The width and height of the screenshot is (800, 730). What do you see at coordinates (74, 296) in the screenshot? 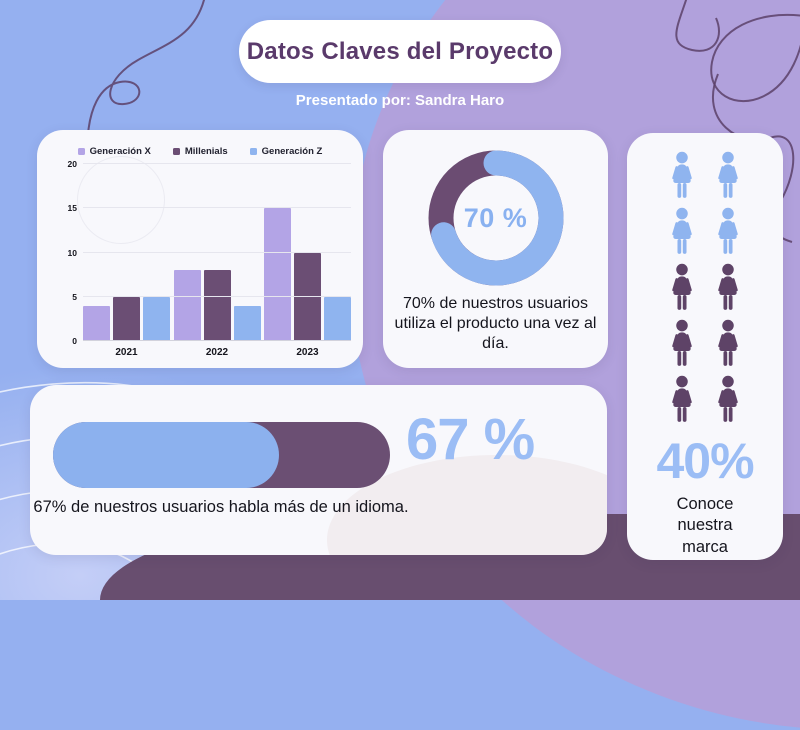
I see `y-tick-label: 5` at bounding box center [74, 296].